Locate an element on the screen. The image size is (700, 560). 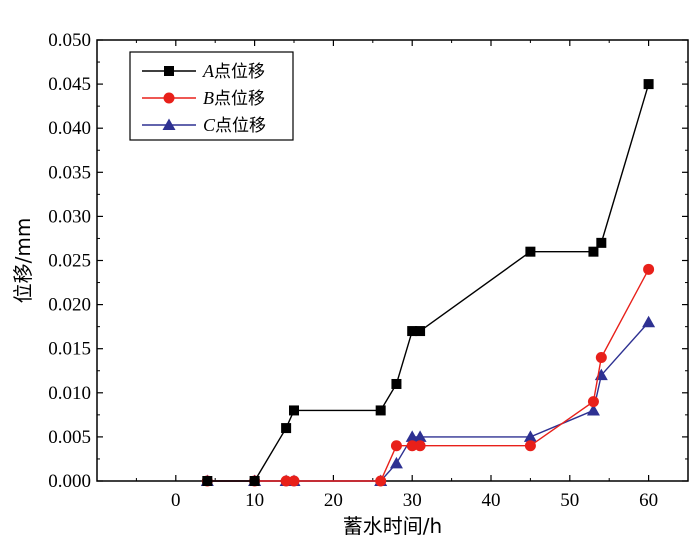
legend-label-letter: B is located at coordinates (208, 98).